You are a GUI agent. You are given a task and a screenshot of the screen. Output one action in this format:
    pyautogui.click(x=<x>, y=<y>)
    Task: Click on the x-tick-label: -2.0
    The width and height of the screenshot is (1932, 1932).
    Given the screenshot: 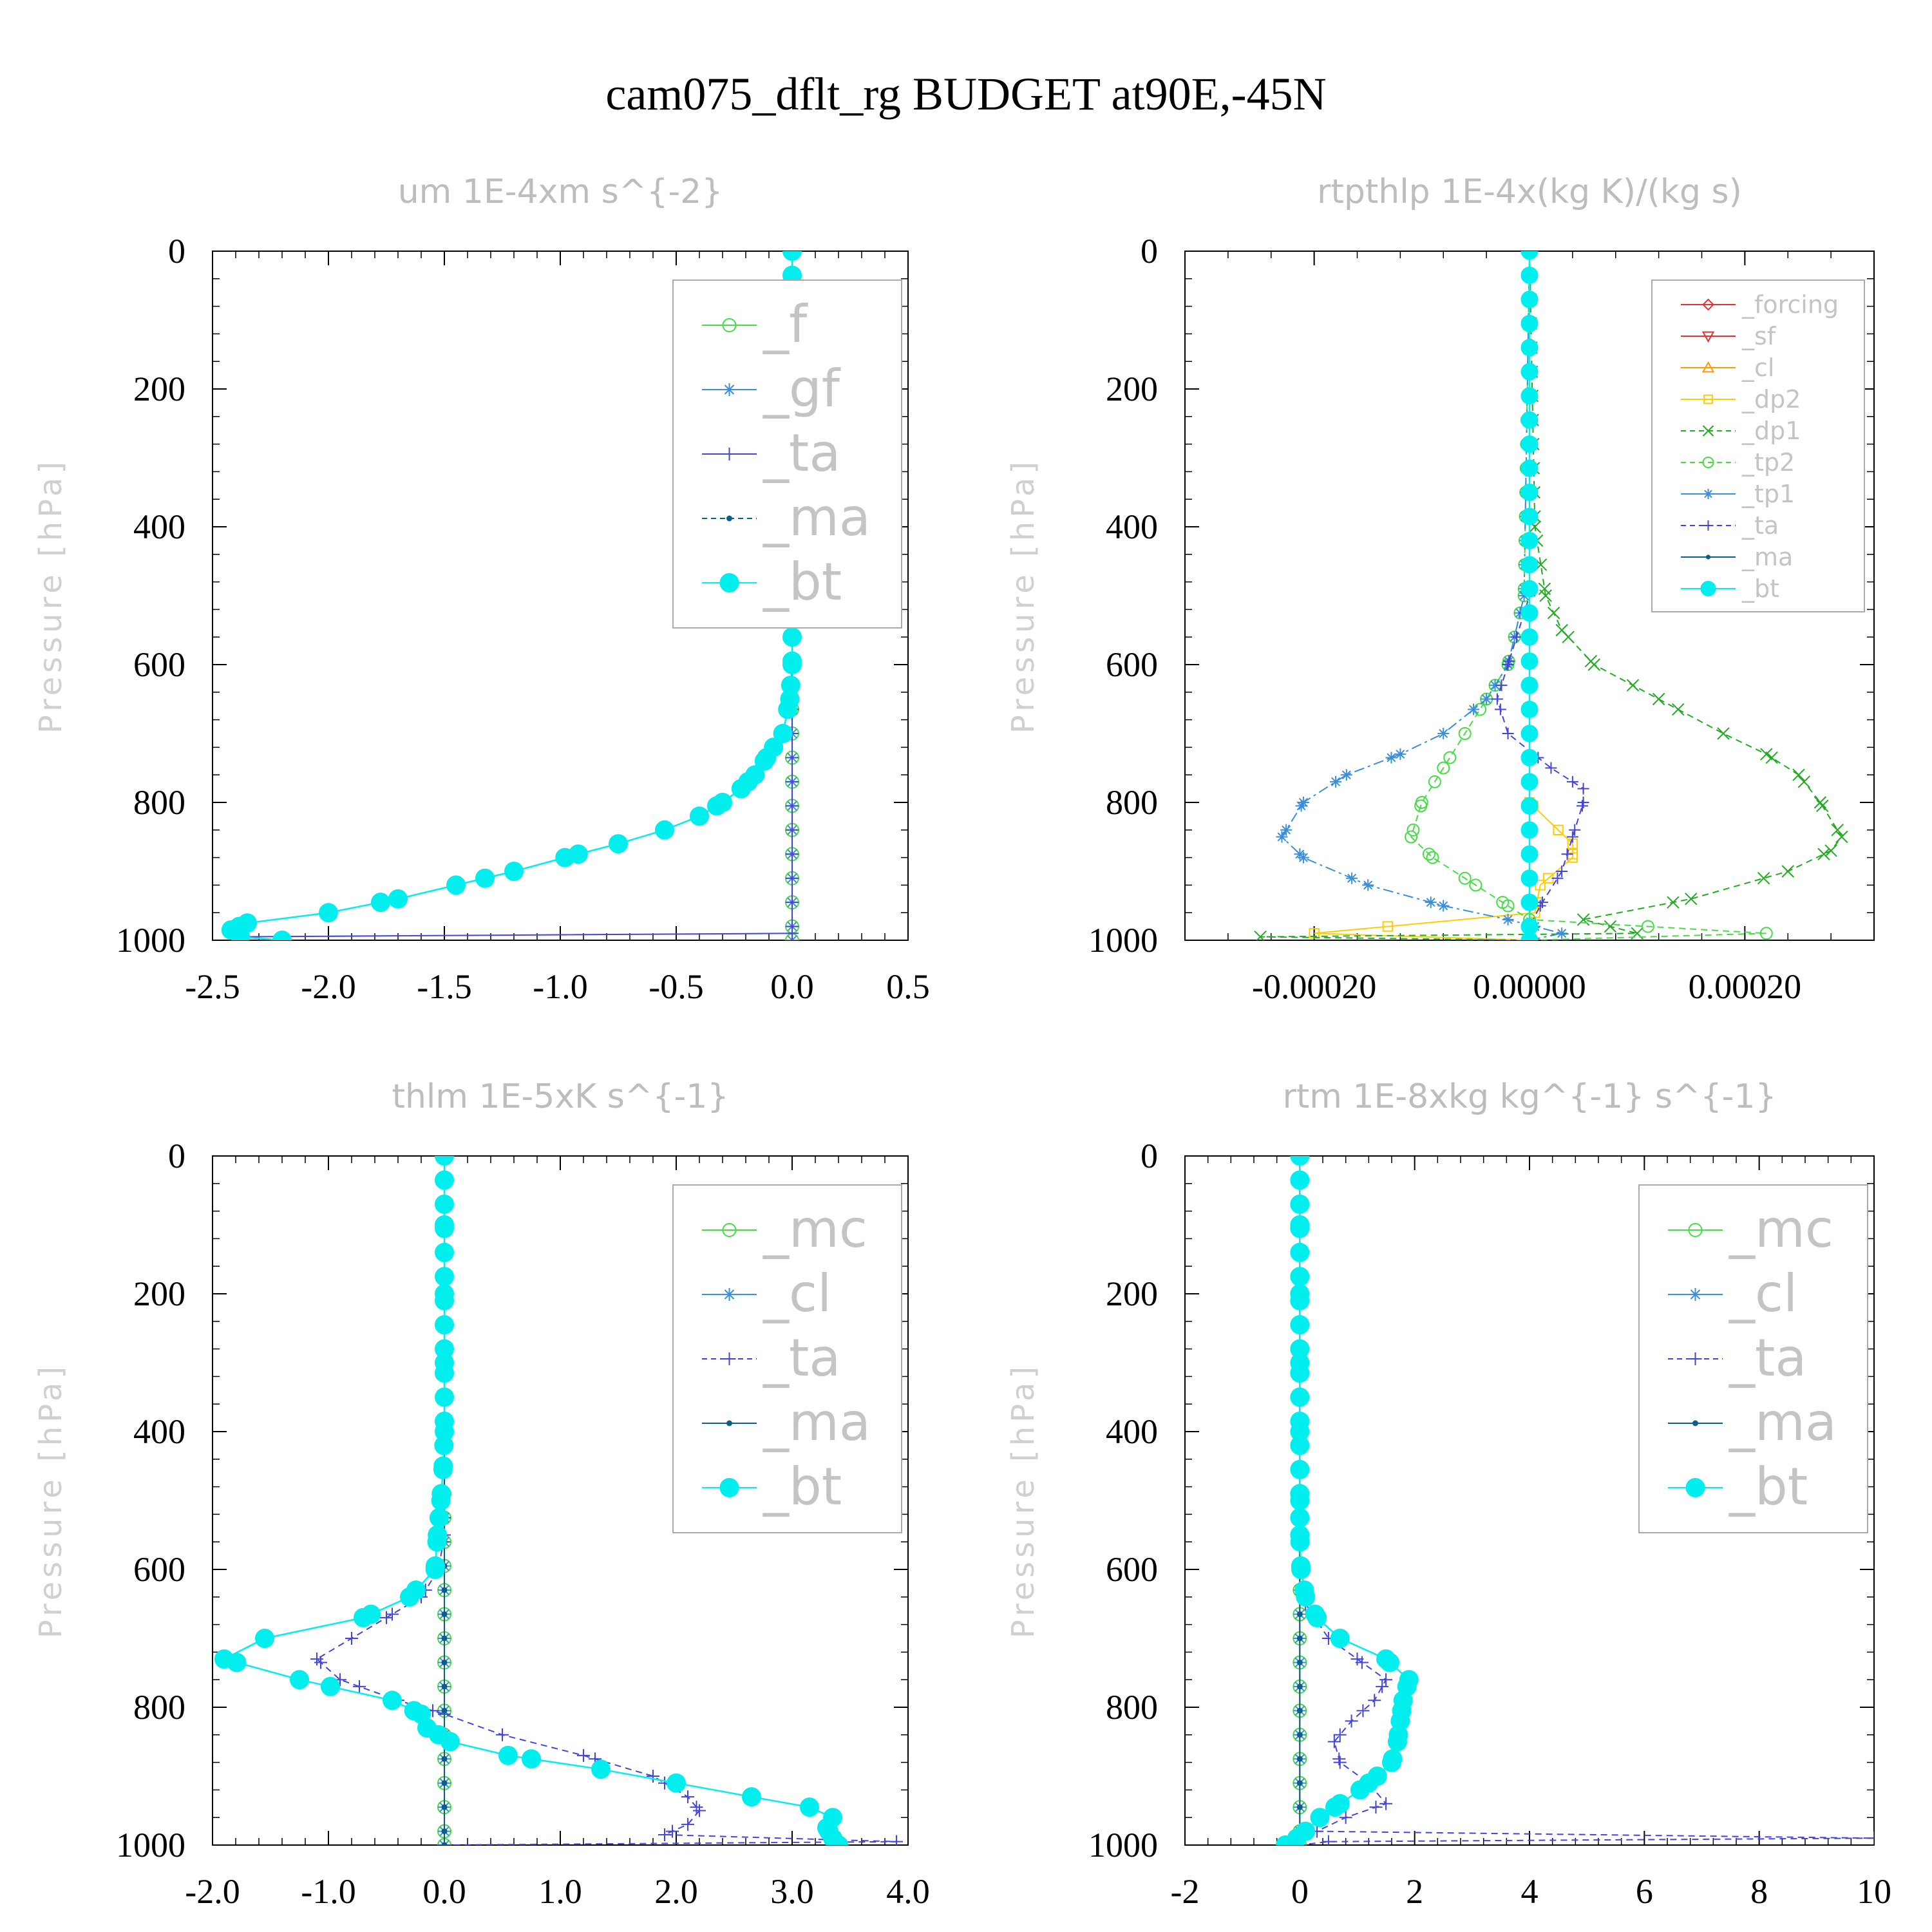 What is the action you would take?
    pyautogui.click(x=213, y=1892)
    